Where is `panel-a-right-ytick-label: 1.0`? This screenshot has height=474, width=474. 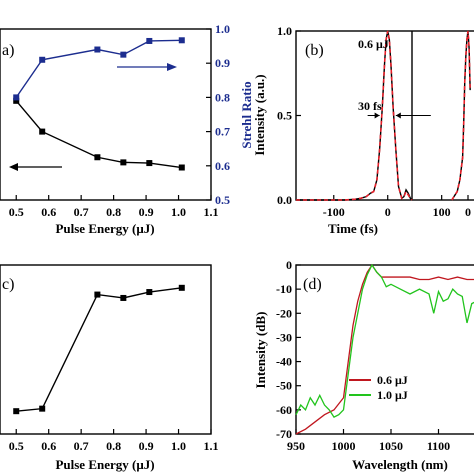 panel-a-right-ytick-label: 1.0 is located at coordinates (222, 29).